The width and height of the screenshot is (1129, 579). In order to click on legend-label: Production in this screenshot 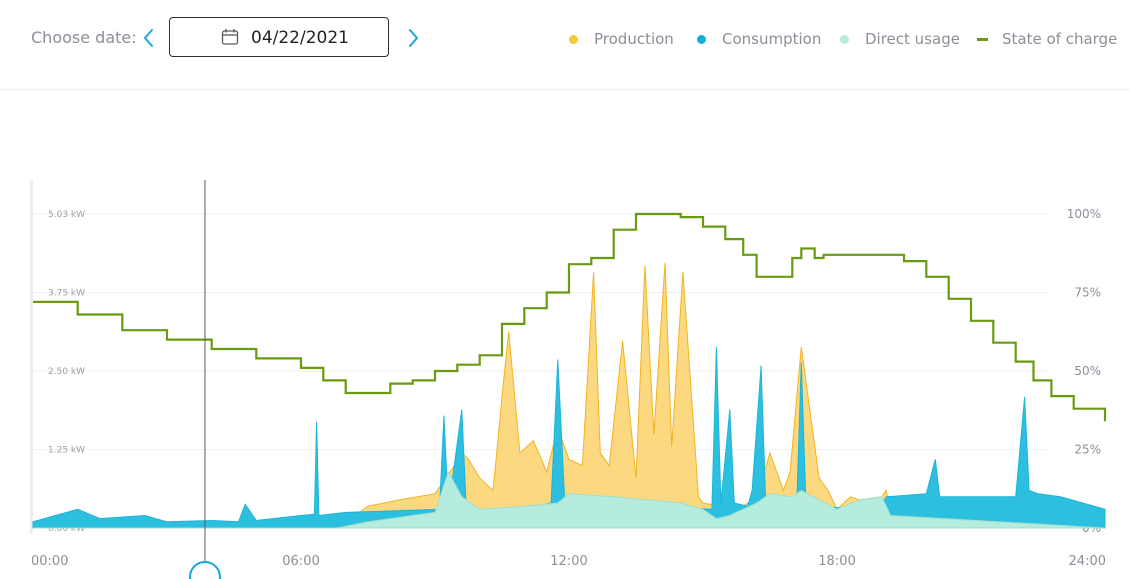, I will do `click(634, 39)`.